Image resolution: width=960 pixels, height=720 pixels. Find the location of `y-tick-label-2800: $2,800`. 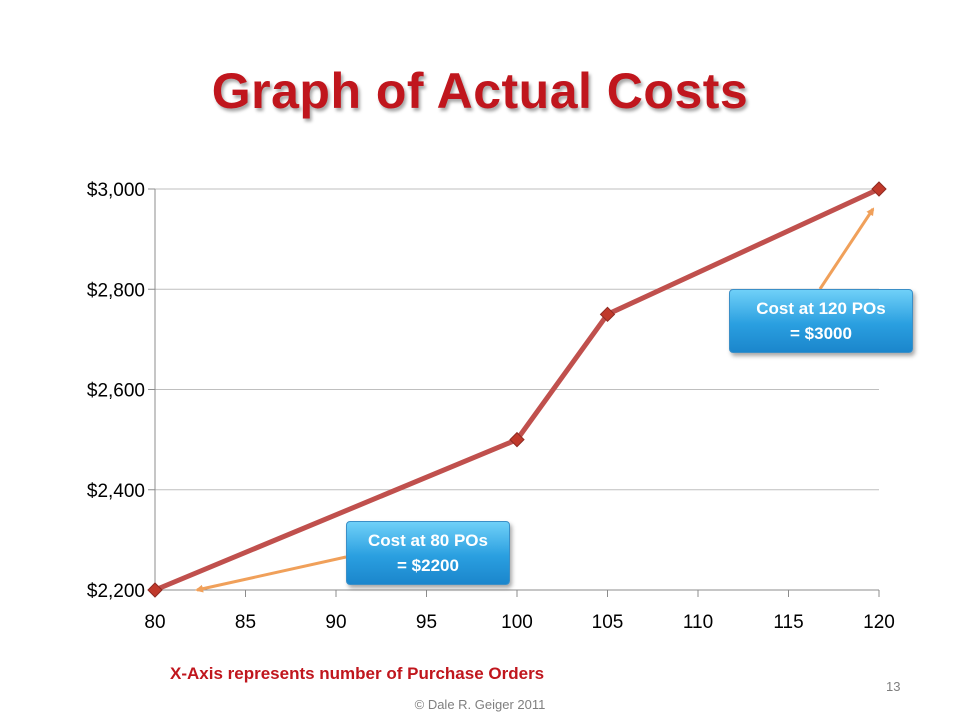

y-tick-label-2800: $2,800 is located at coordinates (116, 290).